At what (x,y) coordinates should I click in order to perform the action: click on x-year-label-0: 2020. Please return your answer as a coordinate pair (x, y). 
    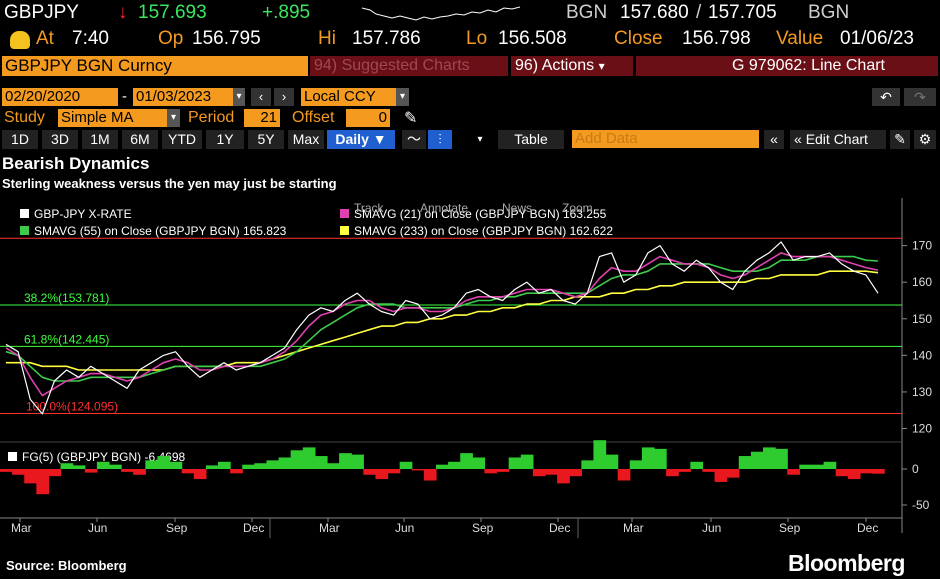
    Looking at the image, I should click on (131, 537).